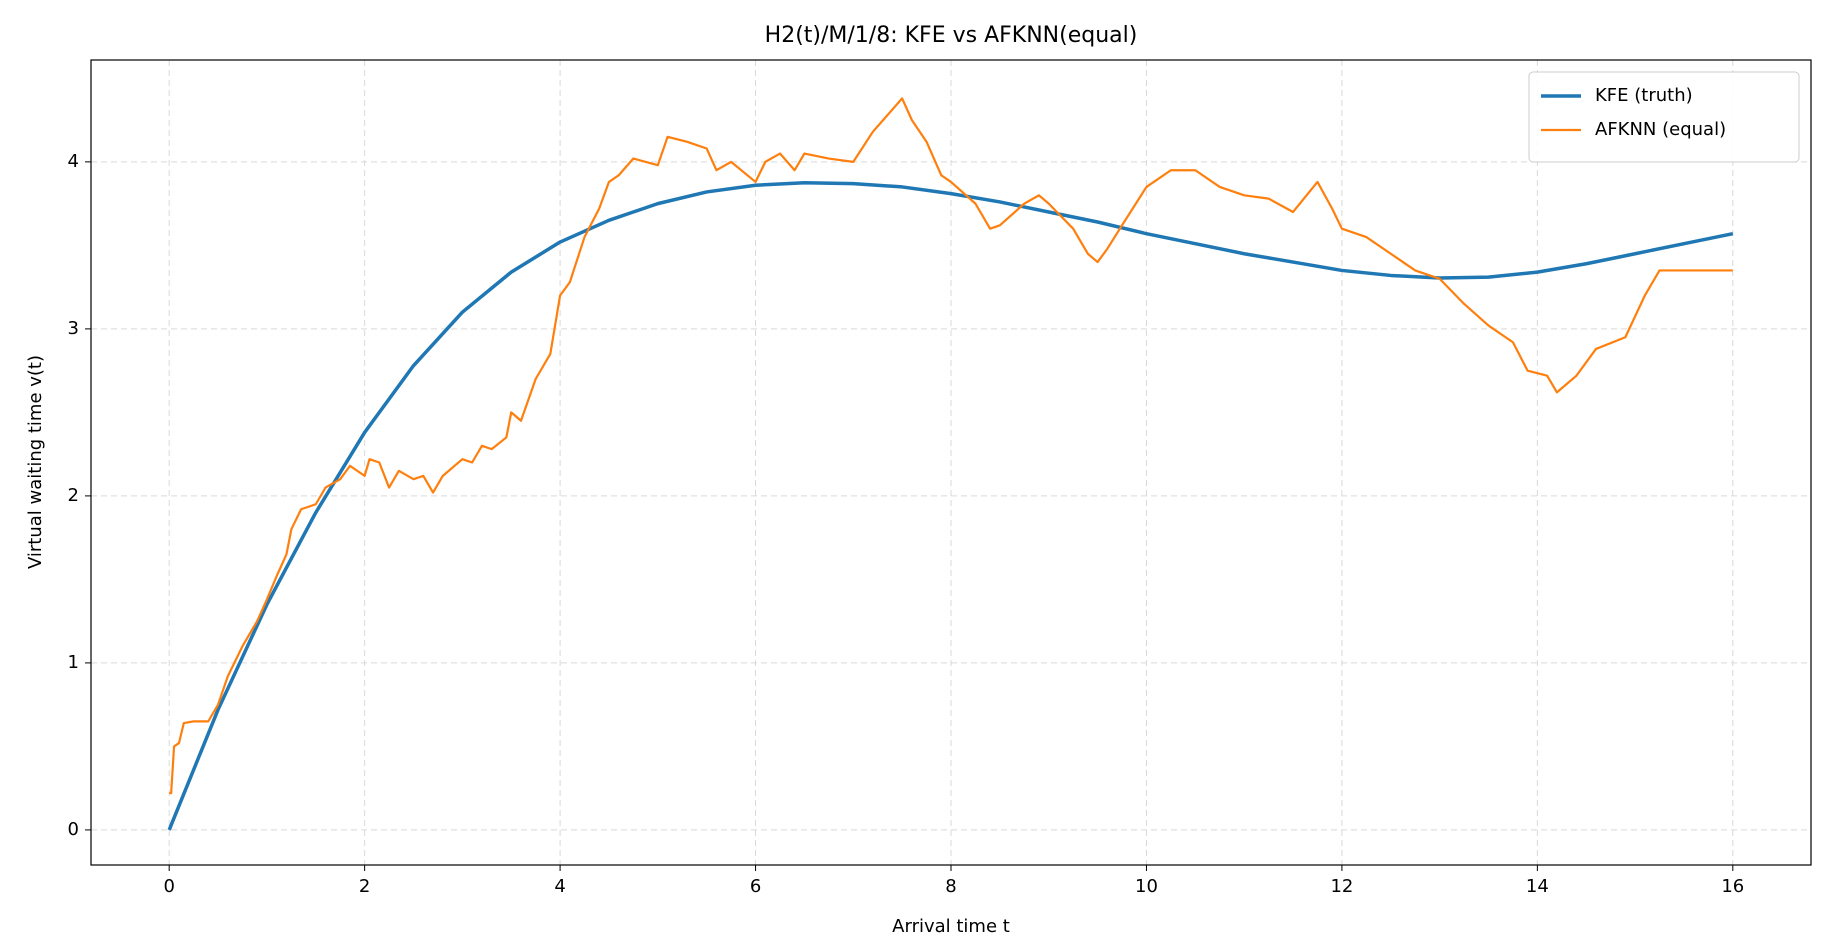  What do you see at coordinates (1732, 886) in the screenshot?
I see `x-tick-label: 16` at bounding box center [1732, 886].